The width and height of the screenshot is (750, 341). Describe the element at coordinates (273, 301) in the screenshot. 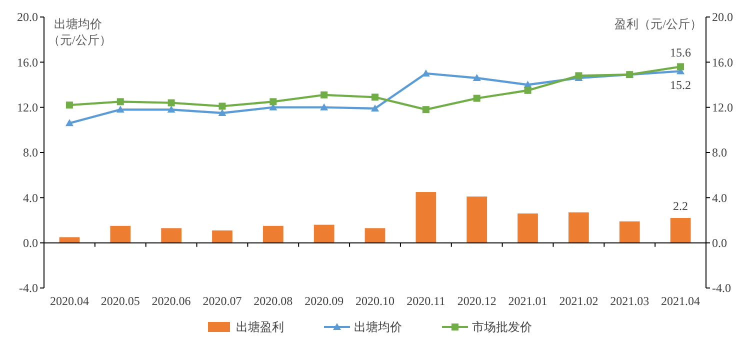

I see `x-tick-label: 2020.08` at that location.